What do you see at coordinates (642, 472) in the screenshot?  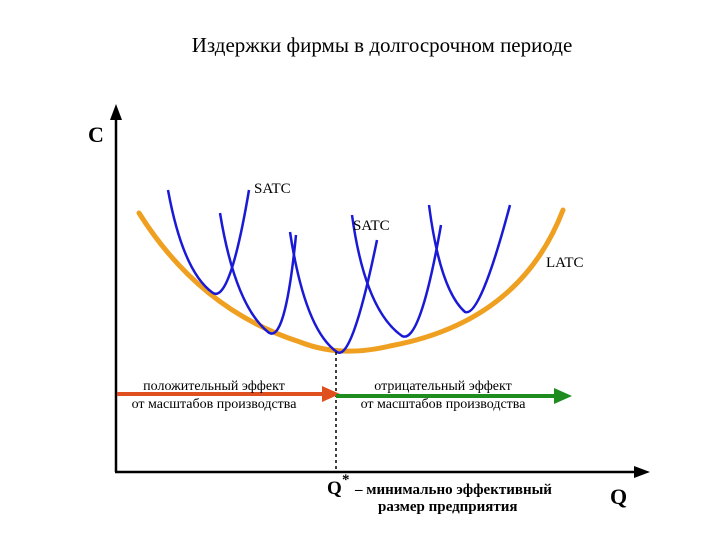 I see `x-axis-arrowhead` at bounding box center [642, 472].